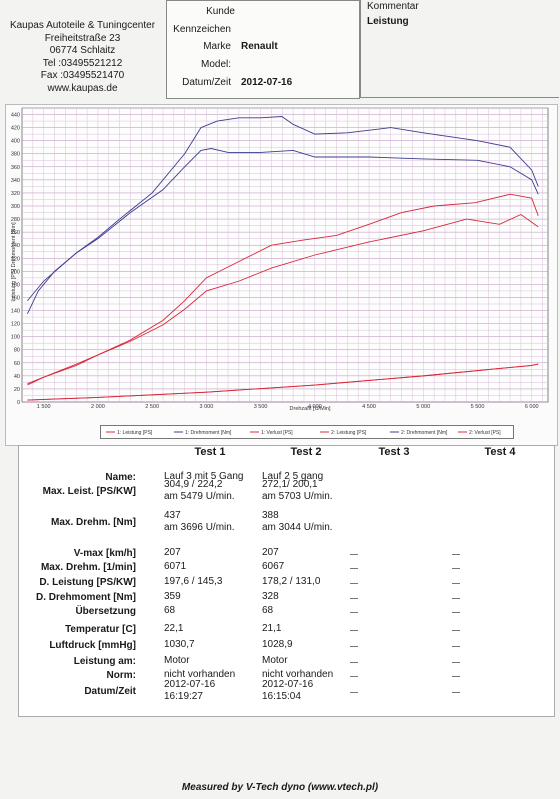 Image resolution: width=560 pixels, height=799 pixels. Describe the element at coordinates (478, 407) in the screenshot. I see `x-tick-label: 5 500` at that location.